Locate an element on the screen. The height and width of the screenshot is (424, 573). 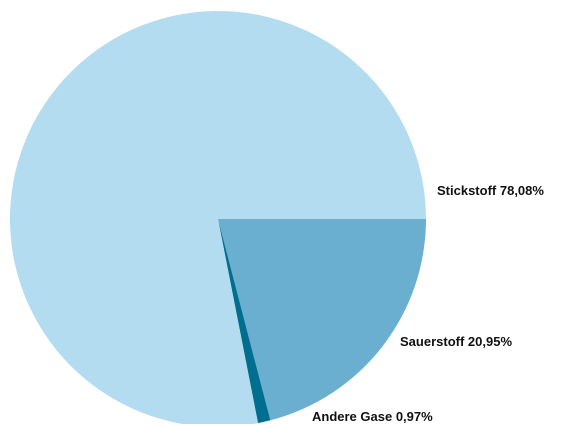
slice-label: Stickstoff 78,08% is located at coordinates (490, 190).